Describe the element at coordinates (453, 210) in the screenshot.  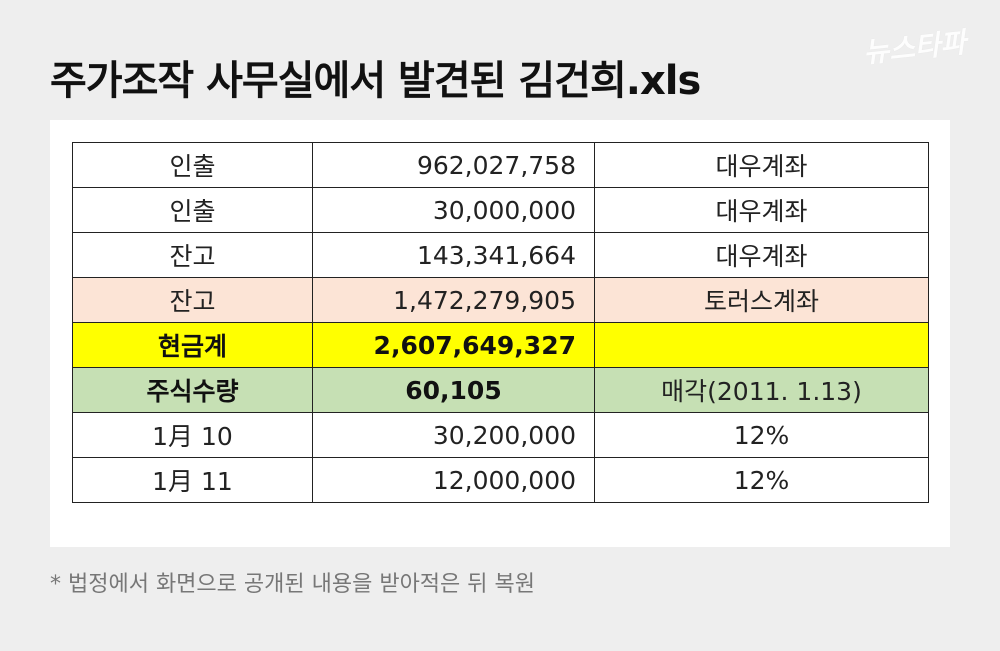
I see `row-amount: 30,000,000` at that location.